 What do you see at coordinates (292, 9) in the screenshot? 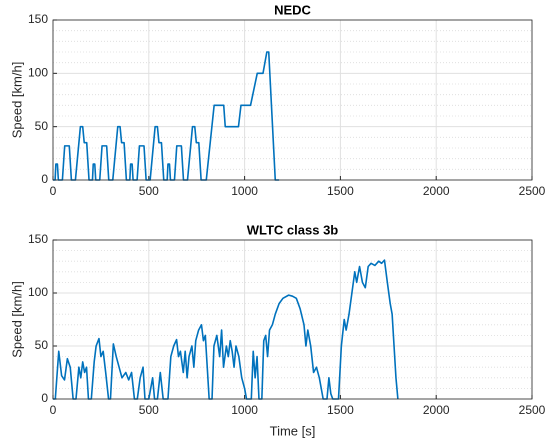
I see `chart-title: NEDC` at bounding box center [292, 9].